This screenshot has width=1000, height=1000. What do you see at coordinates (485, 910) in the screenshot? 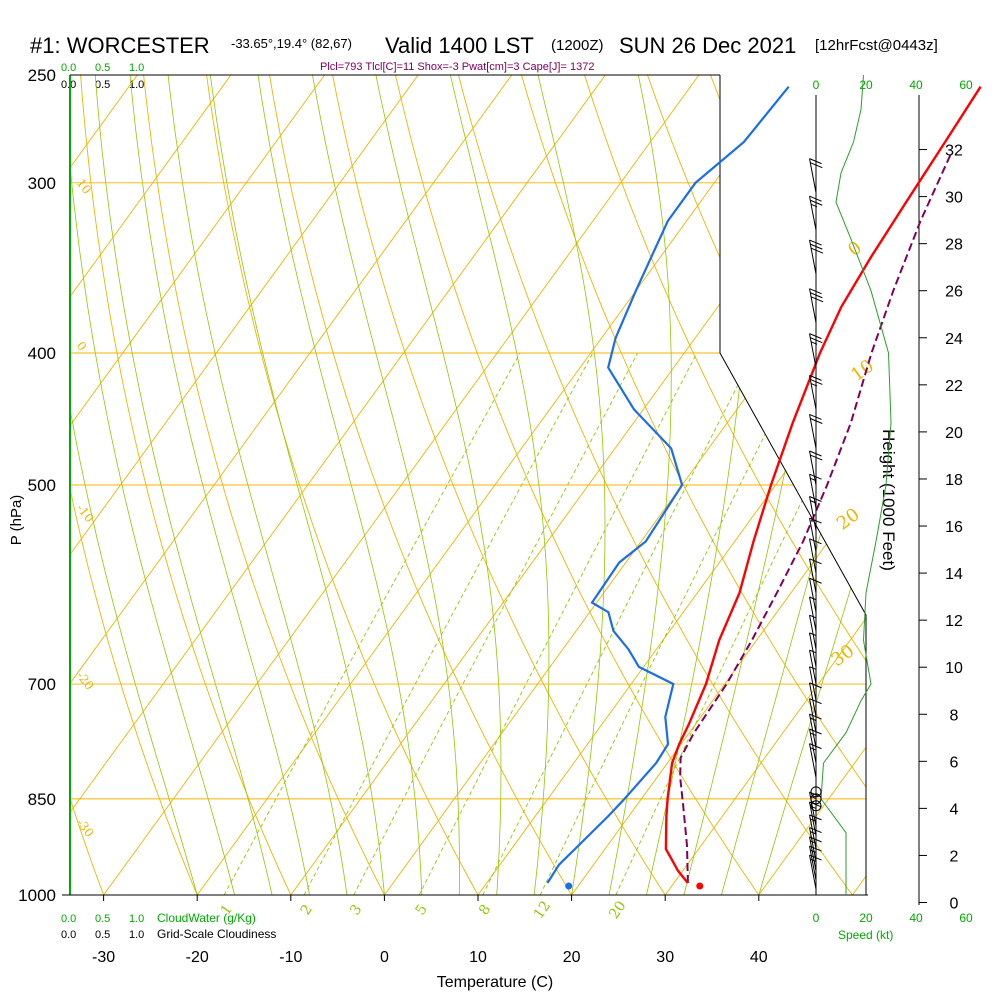
I see `mixing-ratio-label: 8` at bounding box center [485, 910].